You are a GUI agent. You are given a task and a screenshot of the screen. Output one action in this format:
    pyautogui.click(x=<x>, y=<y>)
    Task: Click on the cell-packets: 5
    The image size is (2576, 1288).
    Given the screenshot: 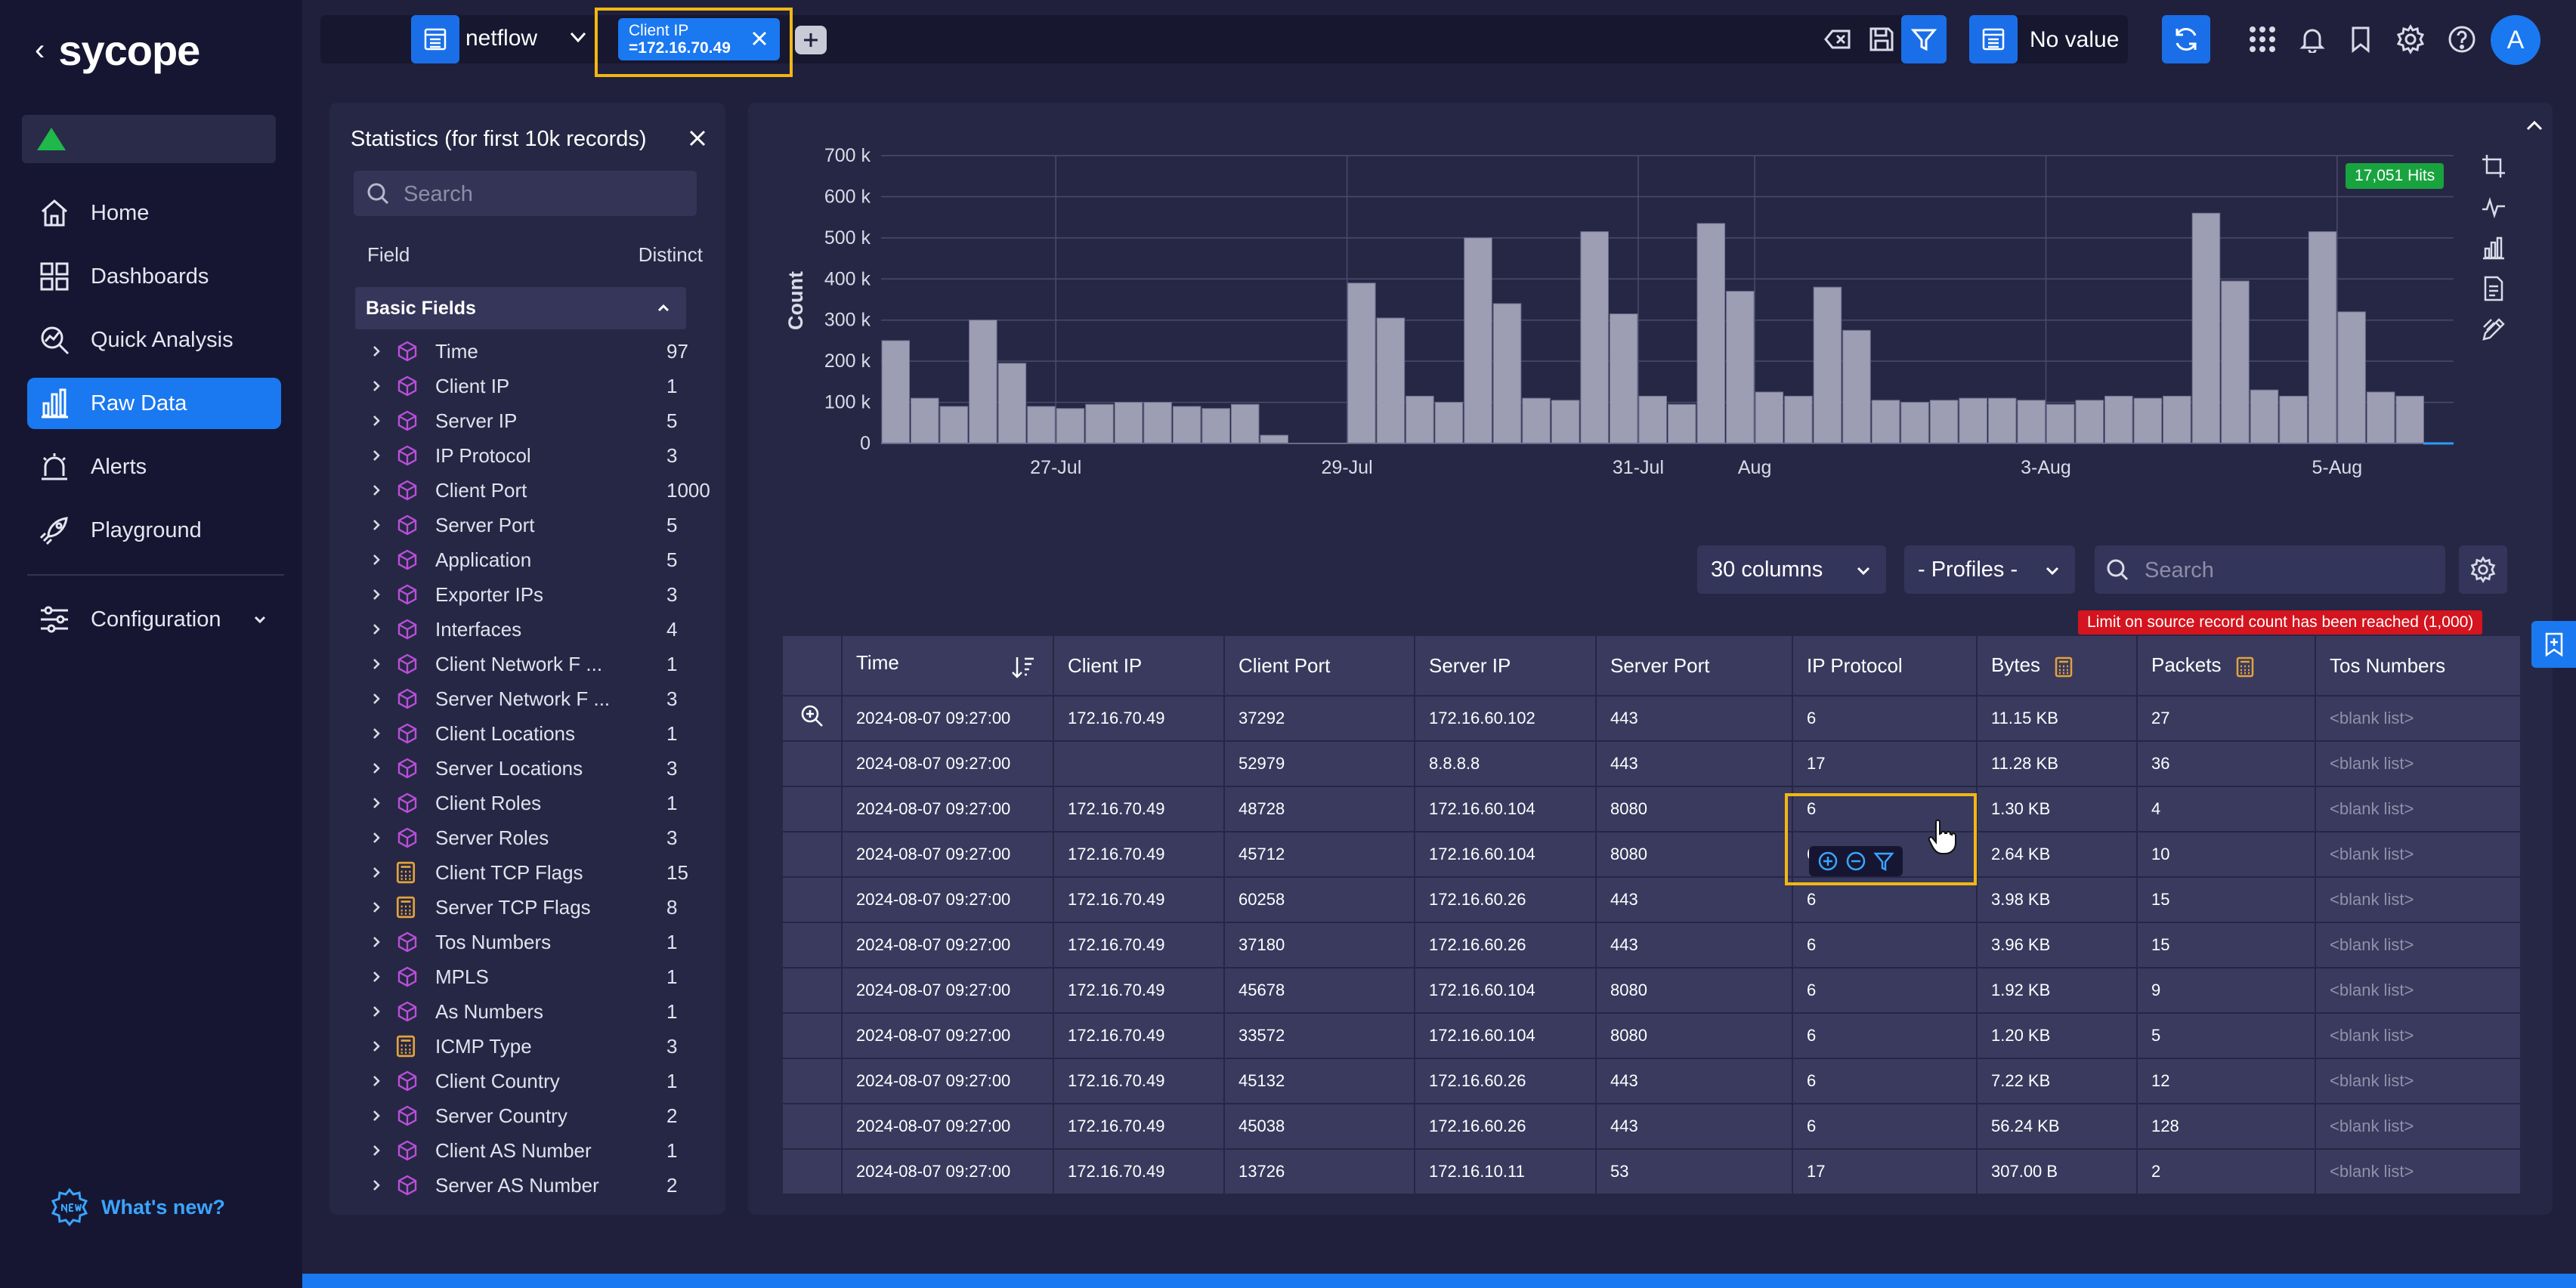 What is the action you would take?
    pyautogui.click(x=2226, y=1035)
    